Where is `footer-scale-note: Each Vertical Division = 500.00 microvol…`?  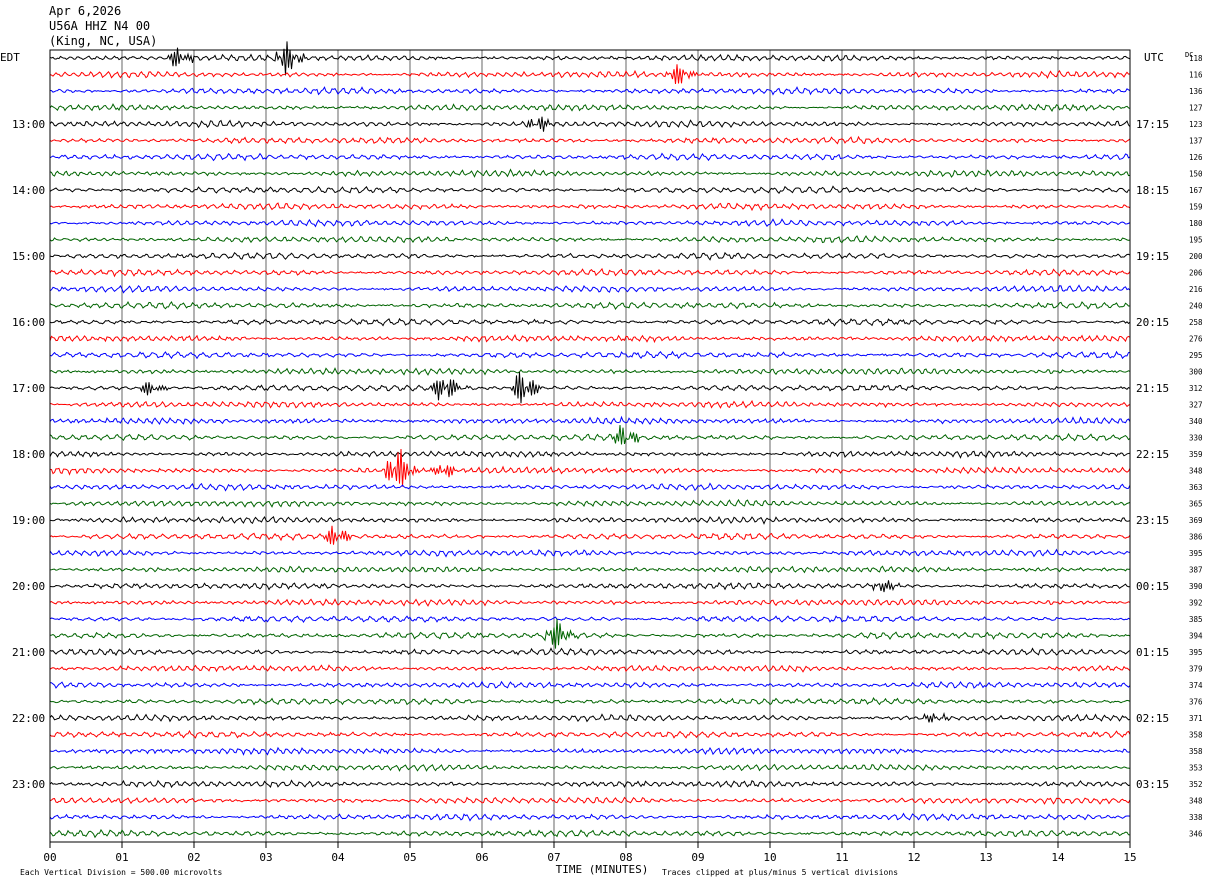 footer-scale-note: Each Vertical Division = 500.00 microvol… is located at coordinates (121, 872).